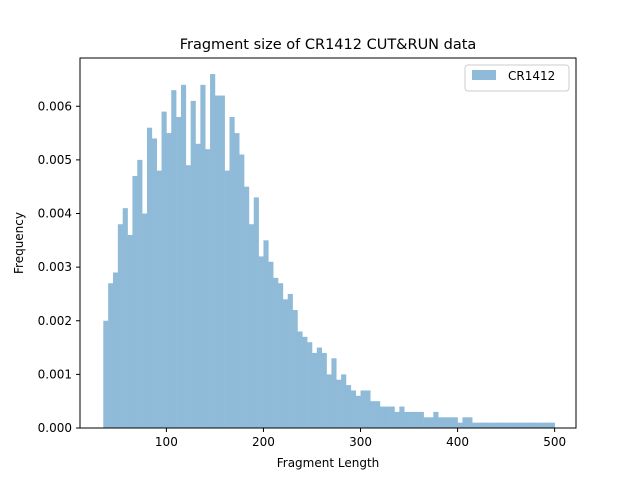 The width and height of the screenshot is (640, 480). What do you see at coordinates (55, 160) in the screenshot?
I see `y-tick-label: 0.005` at bounding box center [55, 160].